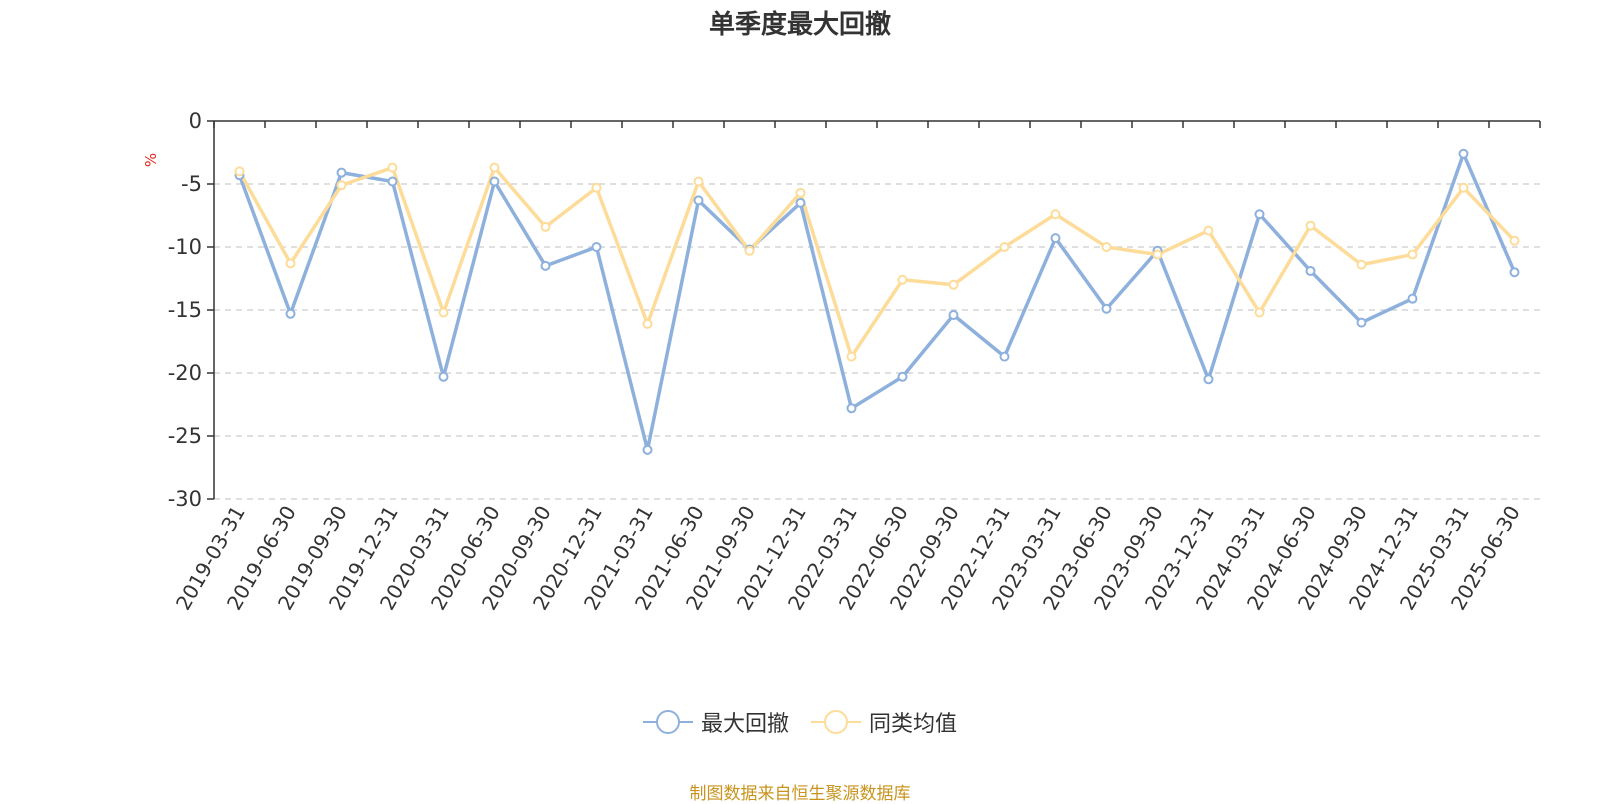 This screenshot has height=804, width=1600. Describe the element at coordinates (800, 794) in the screenshot. I see `source-note: 制图数据来自恒生聚源数据库` at that location.